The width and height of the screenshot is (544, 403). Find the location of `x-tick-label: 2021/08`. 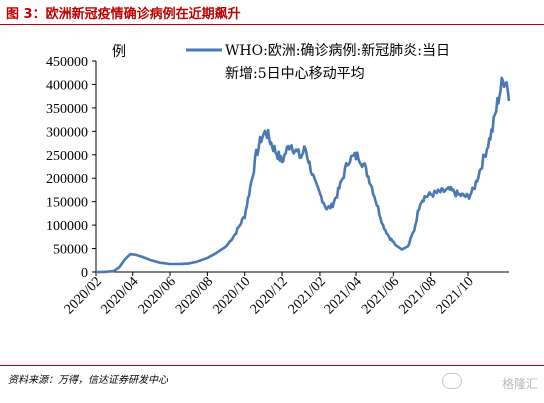

x-tick-label: 2021/08 is located at coordinates (417, 295).